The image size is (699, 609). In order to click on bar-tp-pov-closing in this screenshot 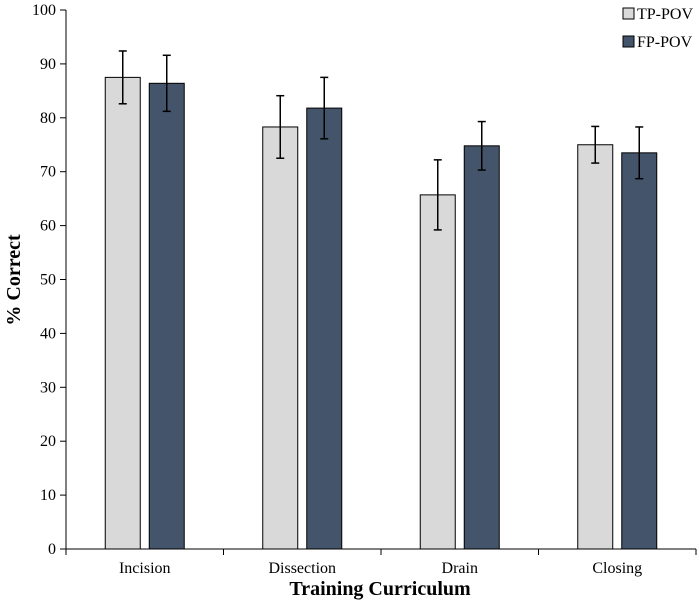, I will do `click(595, 347)`.